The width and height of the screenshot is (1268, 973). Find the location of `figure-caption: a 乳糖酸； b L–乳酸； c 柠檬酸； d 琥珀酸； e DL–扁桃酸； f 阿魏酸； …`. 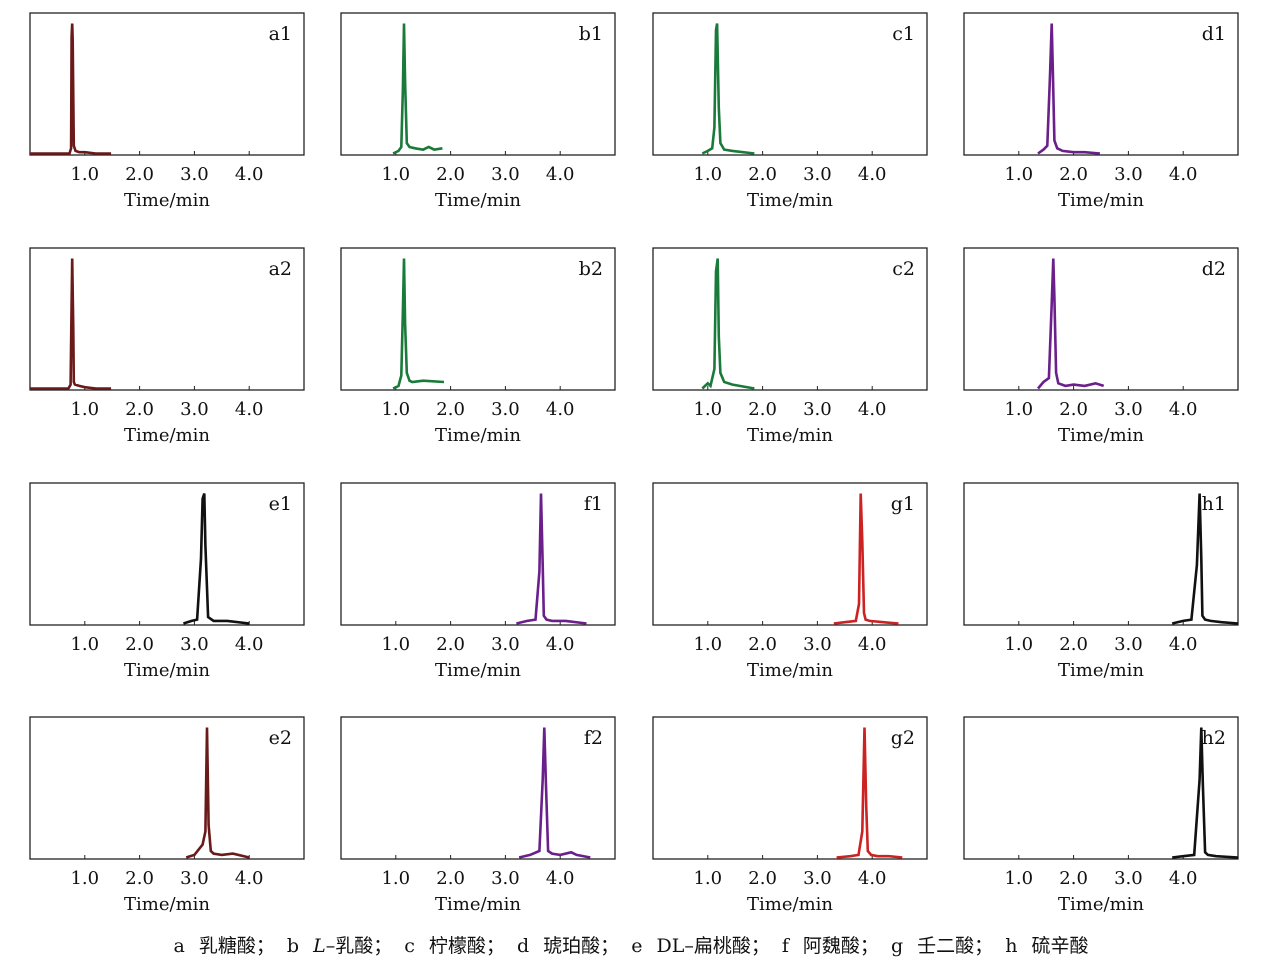

figure-caption: a 乳糖酸； b L–乳酸； c 柠檬酸； d 琥珀酸； e DL–扁桃酸； f 阿魏酸； … is located at coordinates (634, 946).